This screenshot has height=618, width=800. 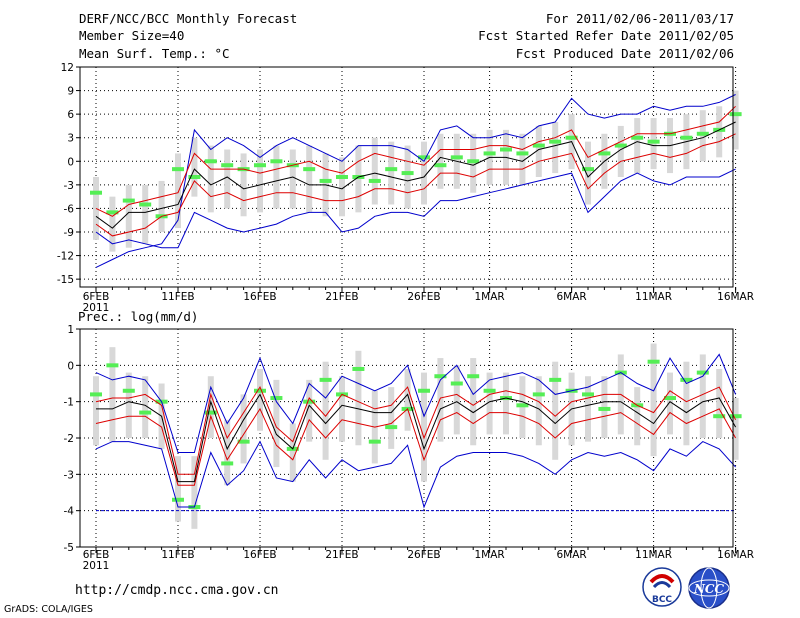 What do you see at coordinates (70, 162) in the screenshot?
I see `y-tick-label: 0` at bounding box center [70, 162].